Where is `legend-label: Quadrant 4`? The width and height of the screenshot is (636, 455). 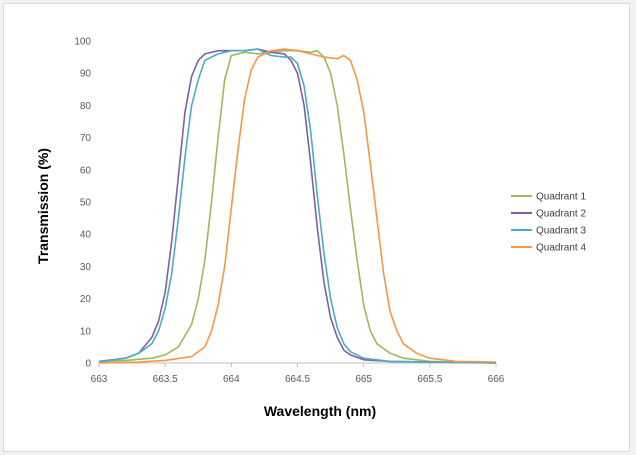
legend-label: Quadrant 4 is located at coordinates (561, 248).